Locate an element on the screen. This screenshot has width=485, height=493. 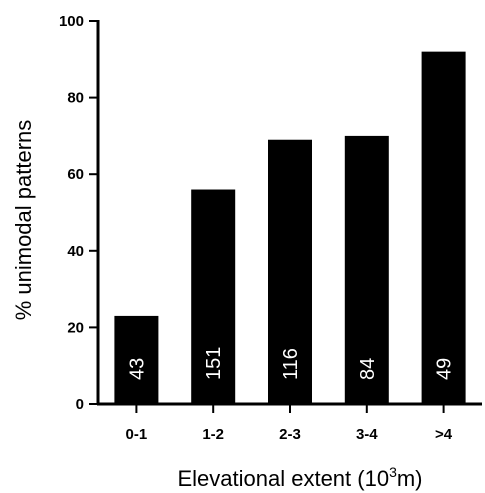
x-tick-label: >4 is located at coordinates (444, 434).